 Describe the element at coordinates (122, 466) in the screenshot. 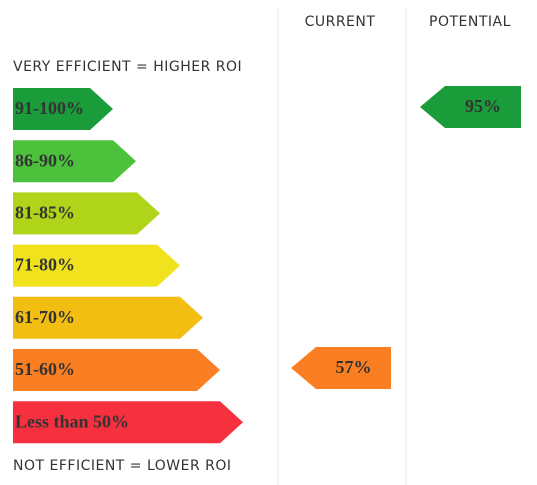

I see `bottom-label: NOT EFFICIENT = LOWER ROI` at that location.